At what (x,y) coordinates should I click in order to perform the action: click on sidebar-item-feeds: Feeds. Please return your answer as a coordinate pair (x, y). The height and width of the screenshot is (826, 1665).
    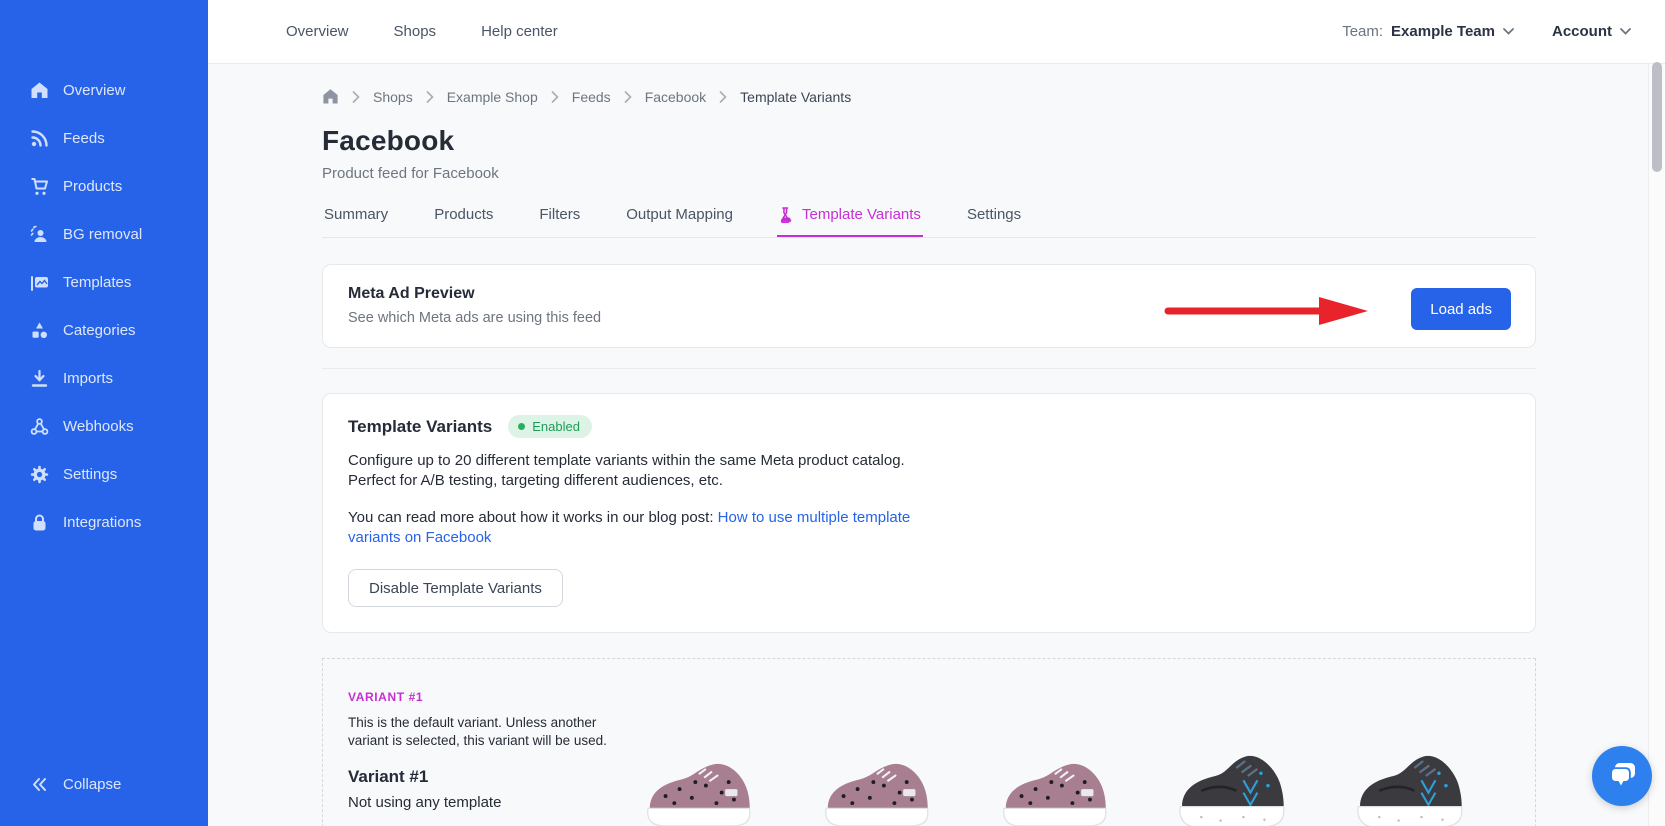
    Looking at the image, I should click on (104, 138).